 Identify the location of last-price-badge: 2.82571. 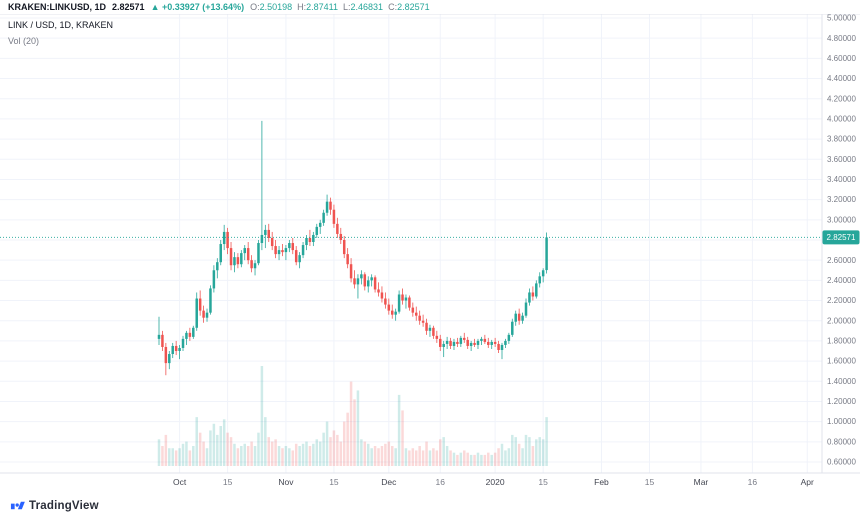
(841, 237).